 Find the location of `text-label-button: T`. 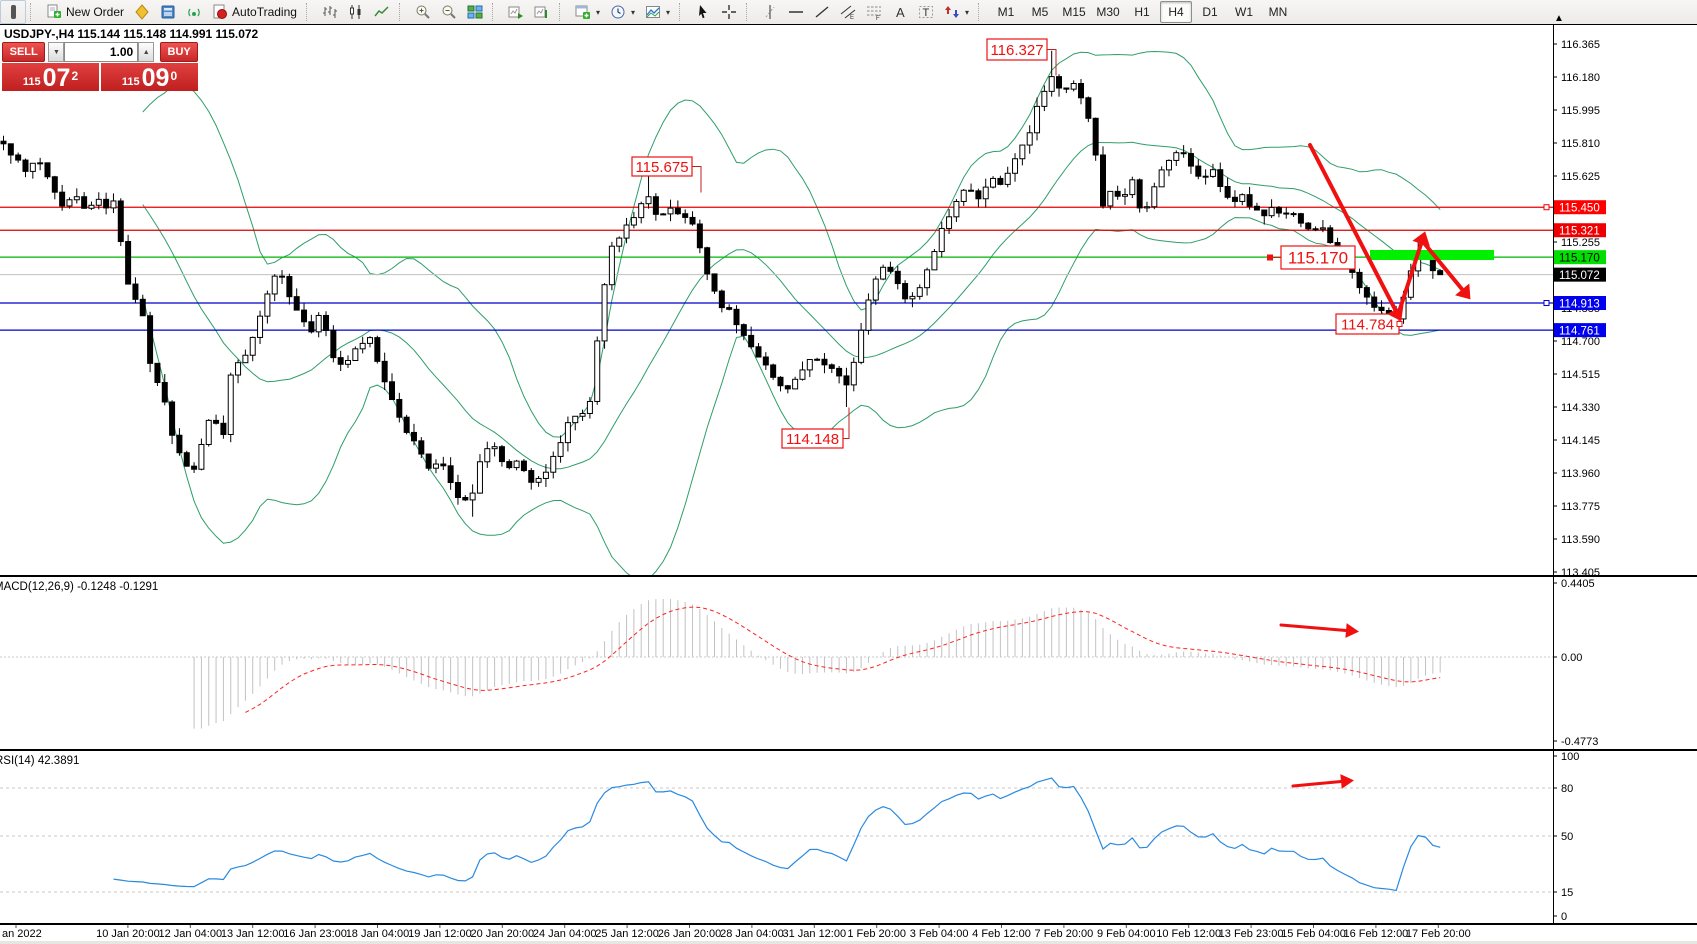

text-label-button: T is located at coordinates (926, 12).